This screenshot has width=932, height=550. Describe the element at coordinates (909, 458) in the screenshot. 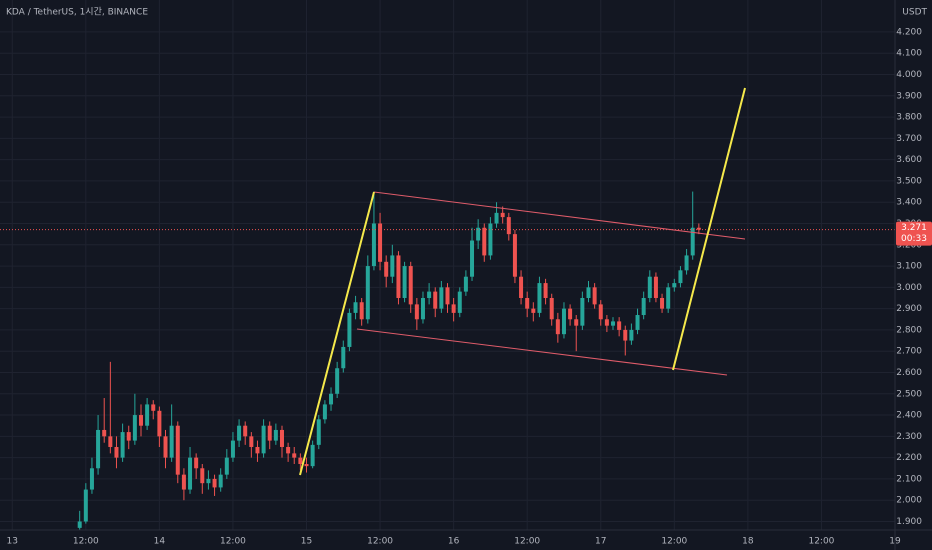

I see `y-tick-label: 2.200` at that location.